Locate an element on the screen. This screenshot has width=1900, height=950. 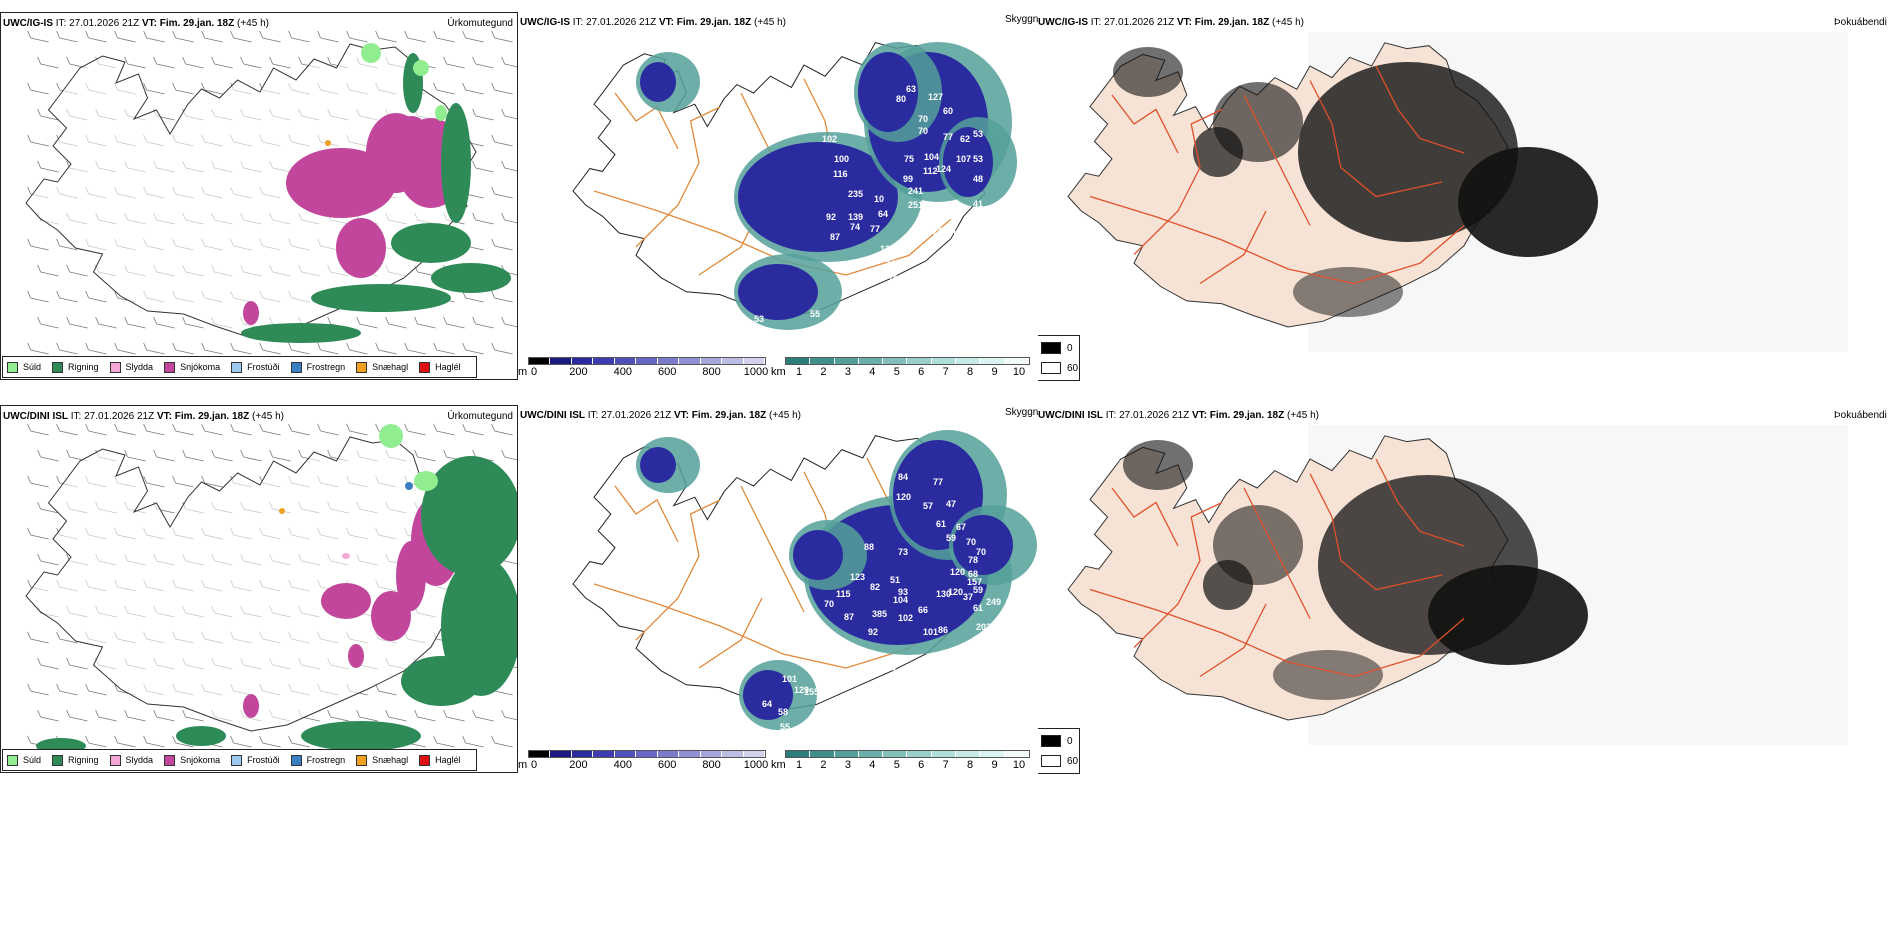
valid-time: Fim. 29.jan. 18Z is located at coordinates (714, 22).